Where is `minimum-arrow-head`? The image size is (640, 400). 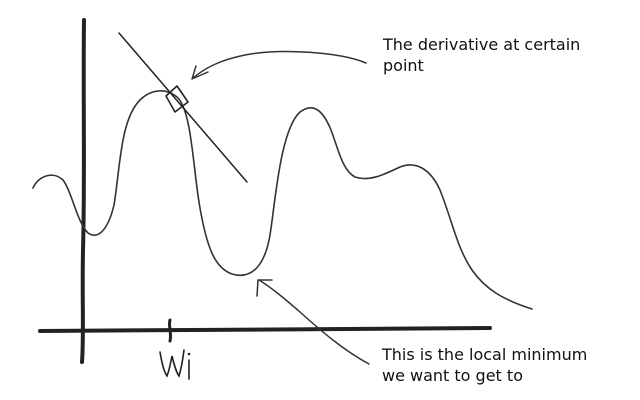
minimum-arrow-head is located at coordinates (264, 288).